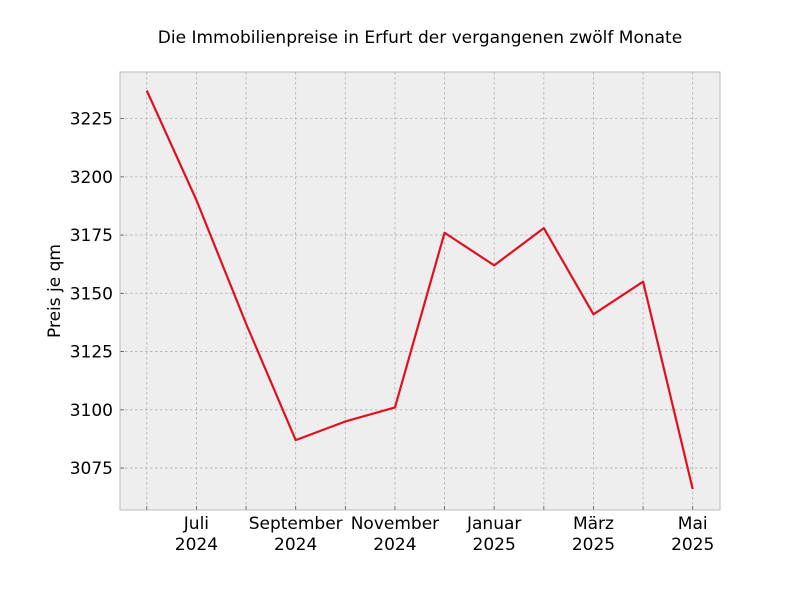  I want to click on y-tick-label: 3225, so click(91, 120).